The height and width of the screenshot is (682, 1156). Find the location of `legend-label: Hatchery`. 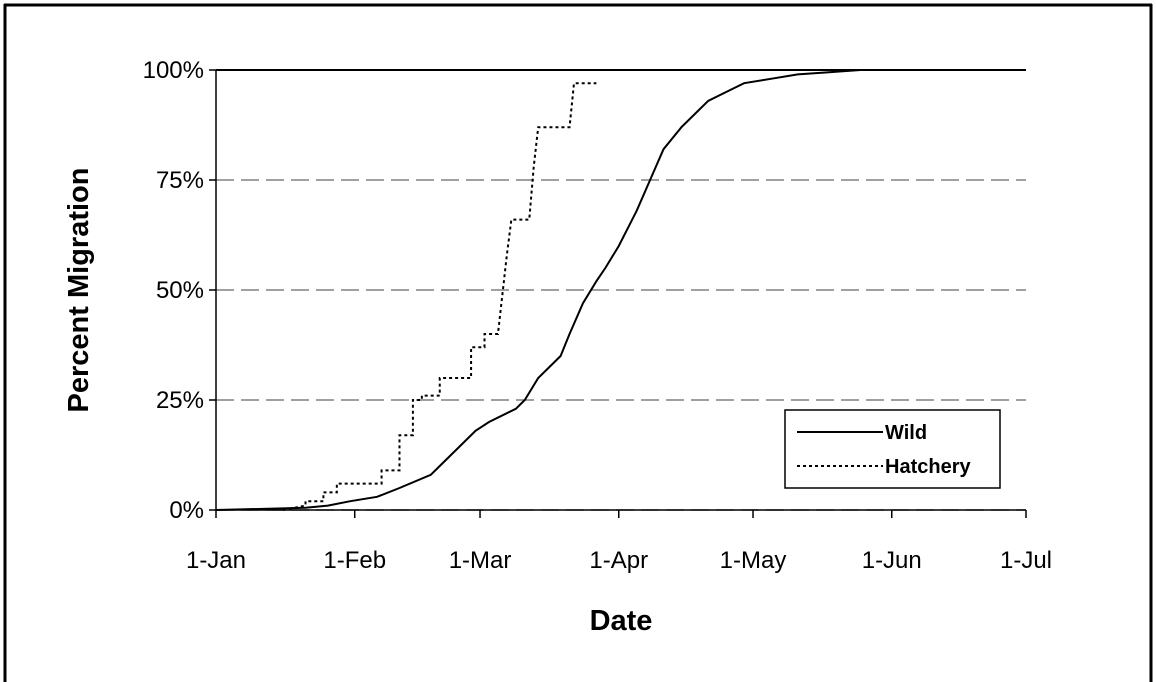

legend-label: Hatchery is located at coordinates (928, 467).